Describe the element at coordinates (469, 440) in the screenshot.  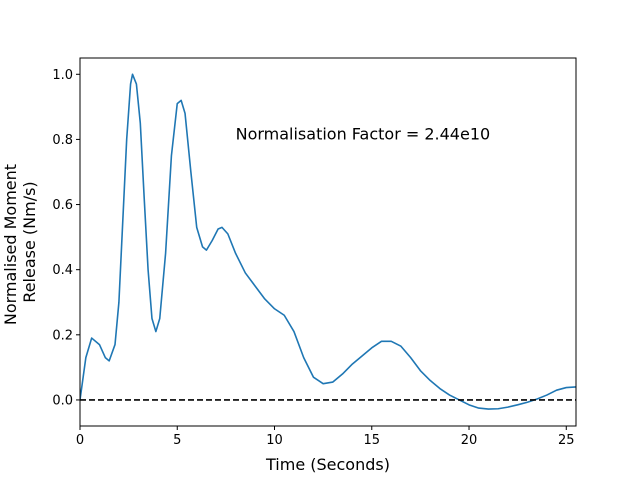
I see `x-tick-label: 20` at that location.